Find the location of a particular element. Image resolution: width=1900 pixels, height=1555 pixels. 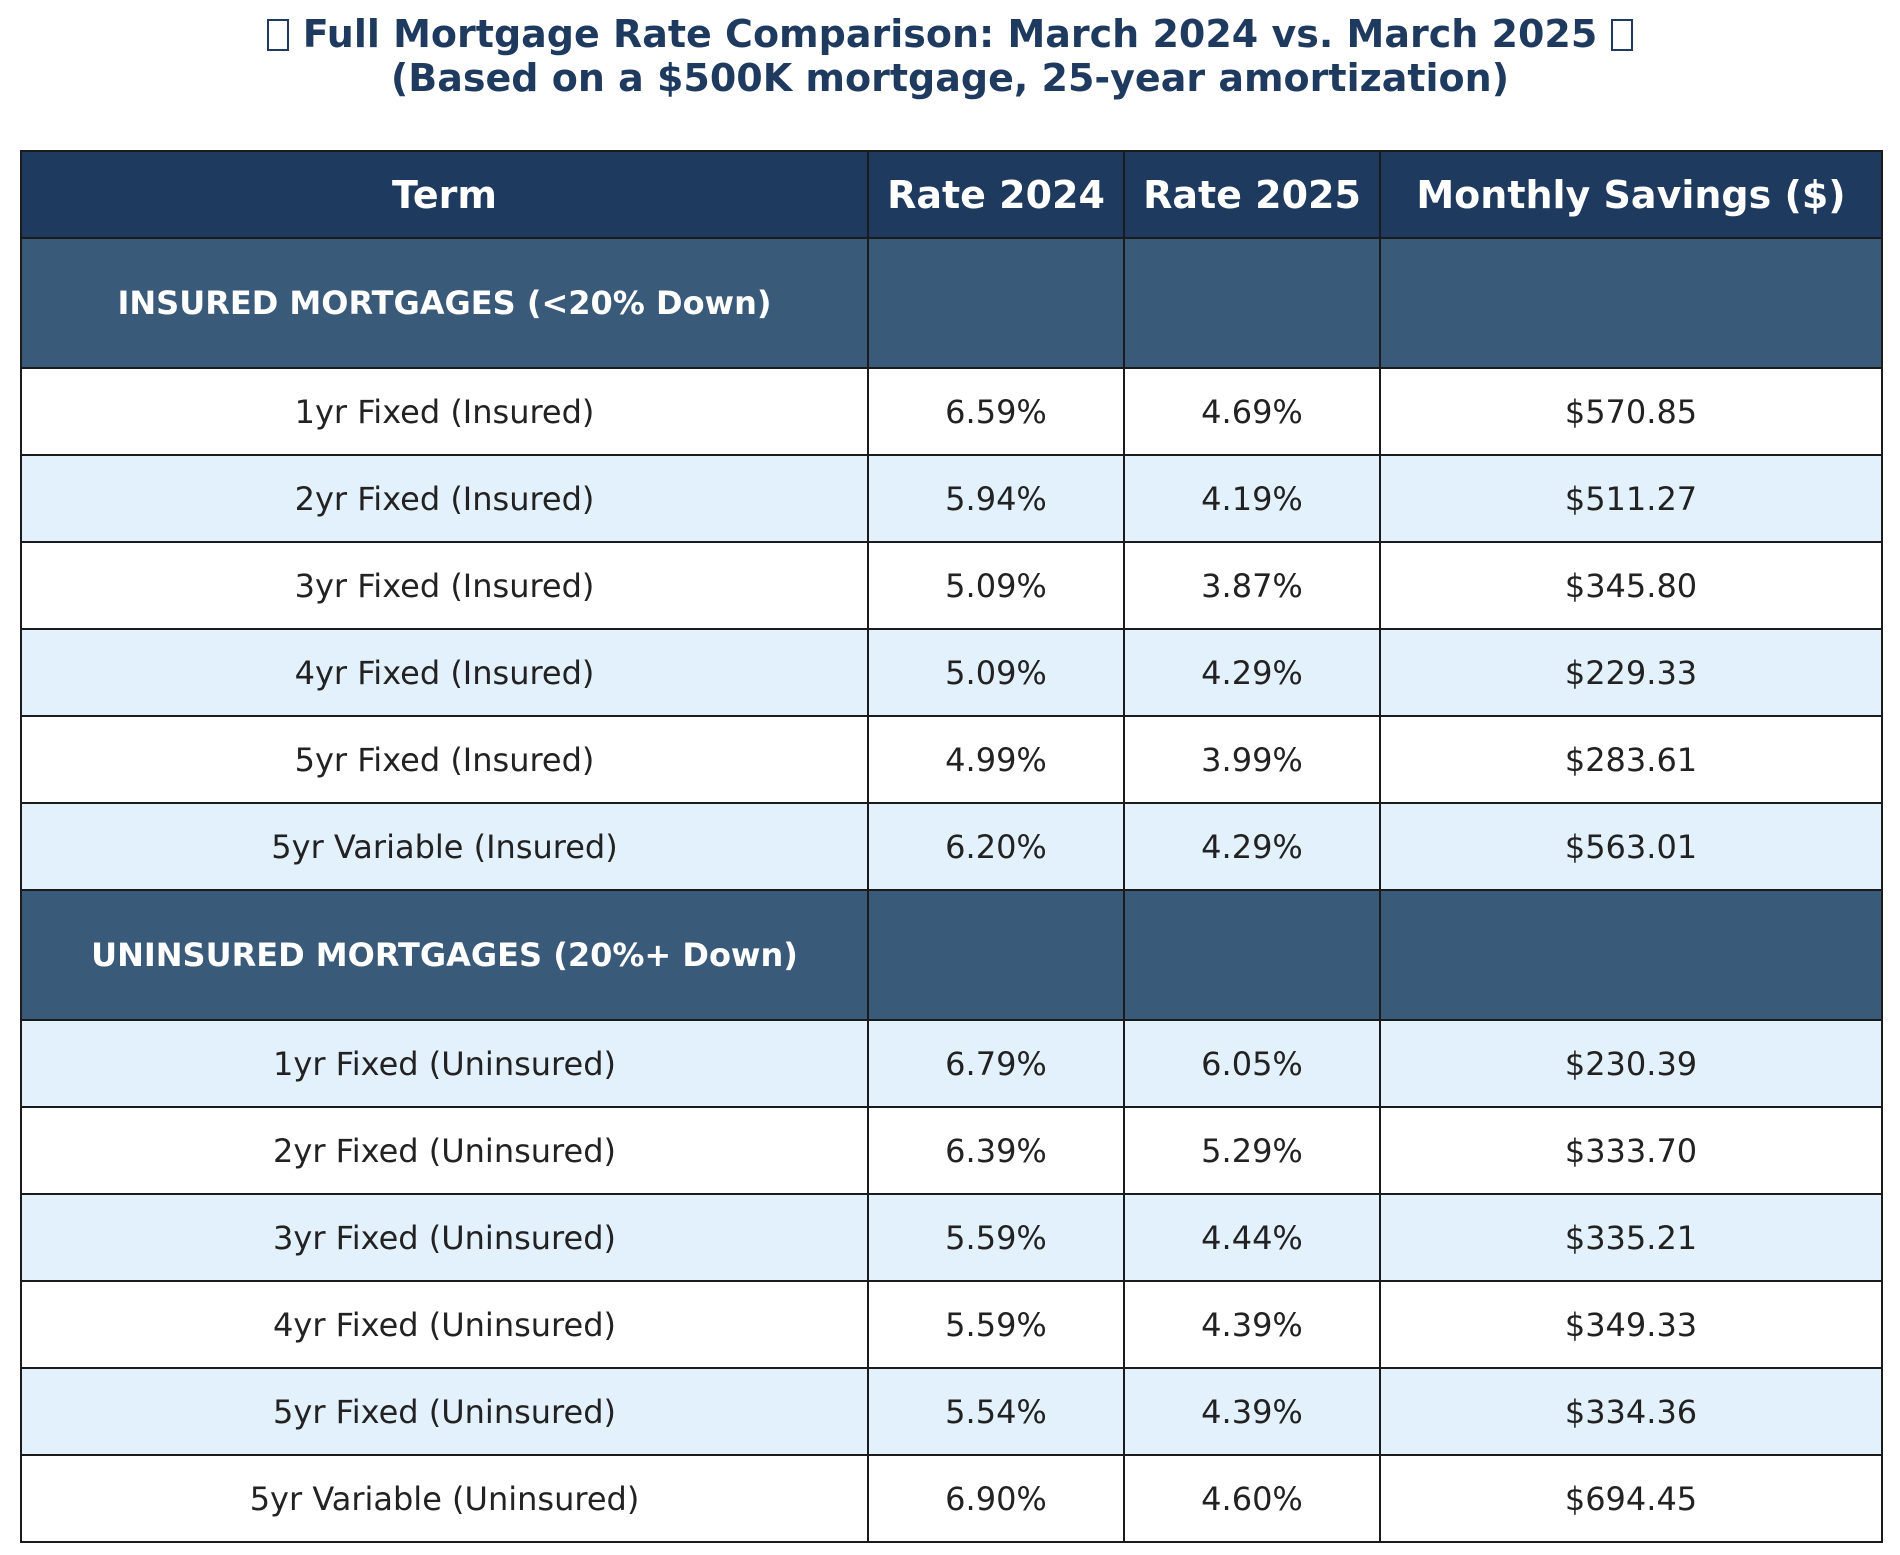

term-cell: 5yr Variable (Insured) is located at coordinates (444, 846).